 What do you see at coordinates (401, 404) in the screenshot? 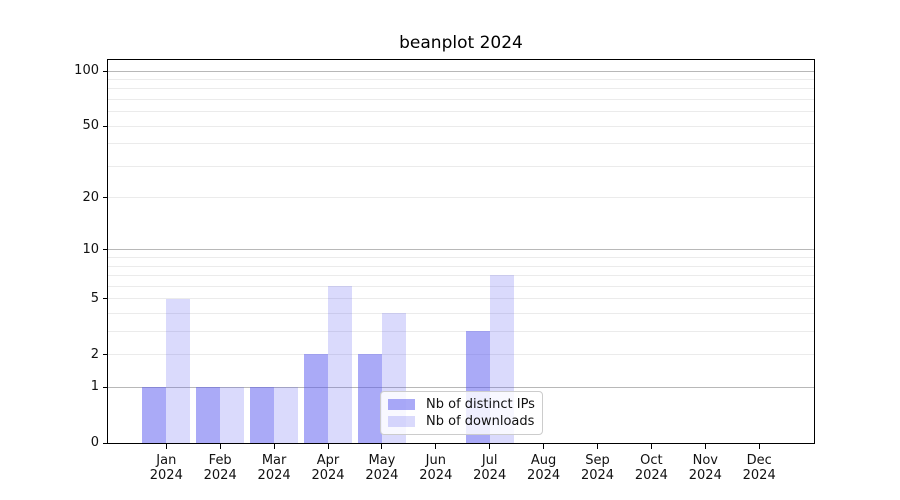
I see `legend-swatch-distinct-ips` at bounding box center [401, 404].